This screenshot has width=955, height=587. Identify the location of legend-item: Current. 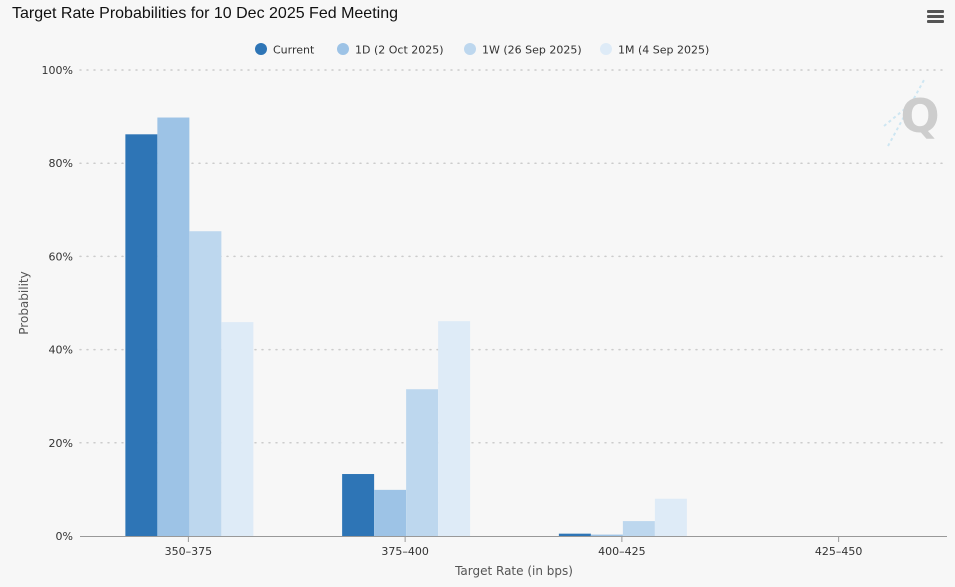
(285, 50).